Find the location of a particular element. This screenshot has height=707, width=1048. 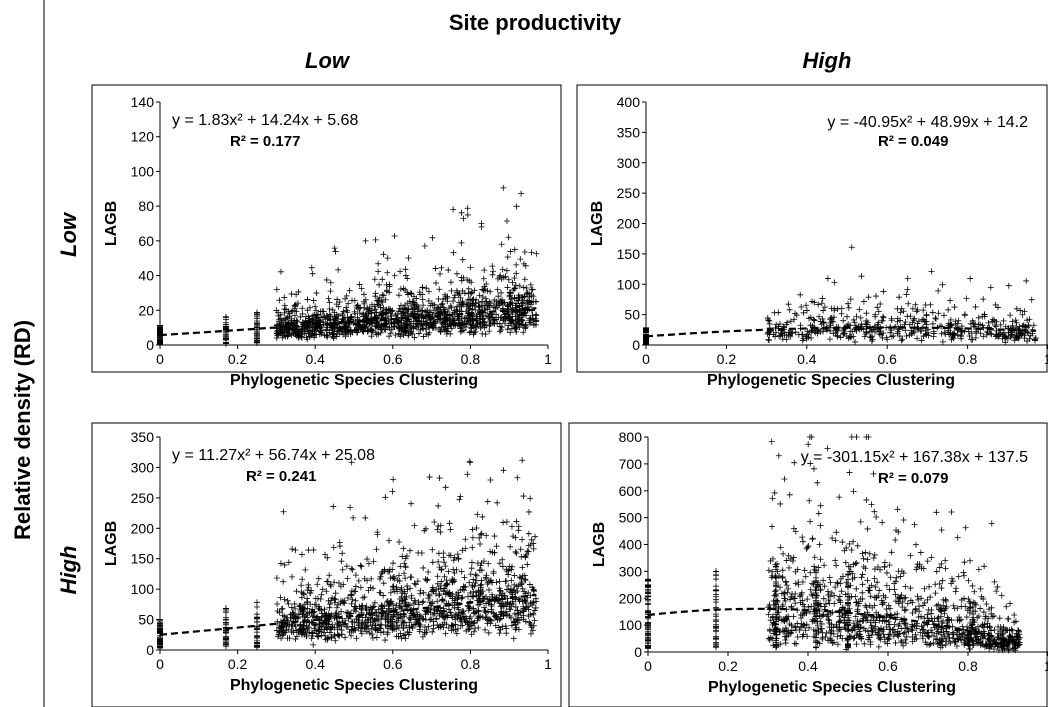

y-tick-label: 200 is located at coordinates (629, 224).